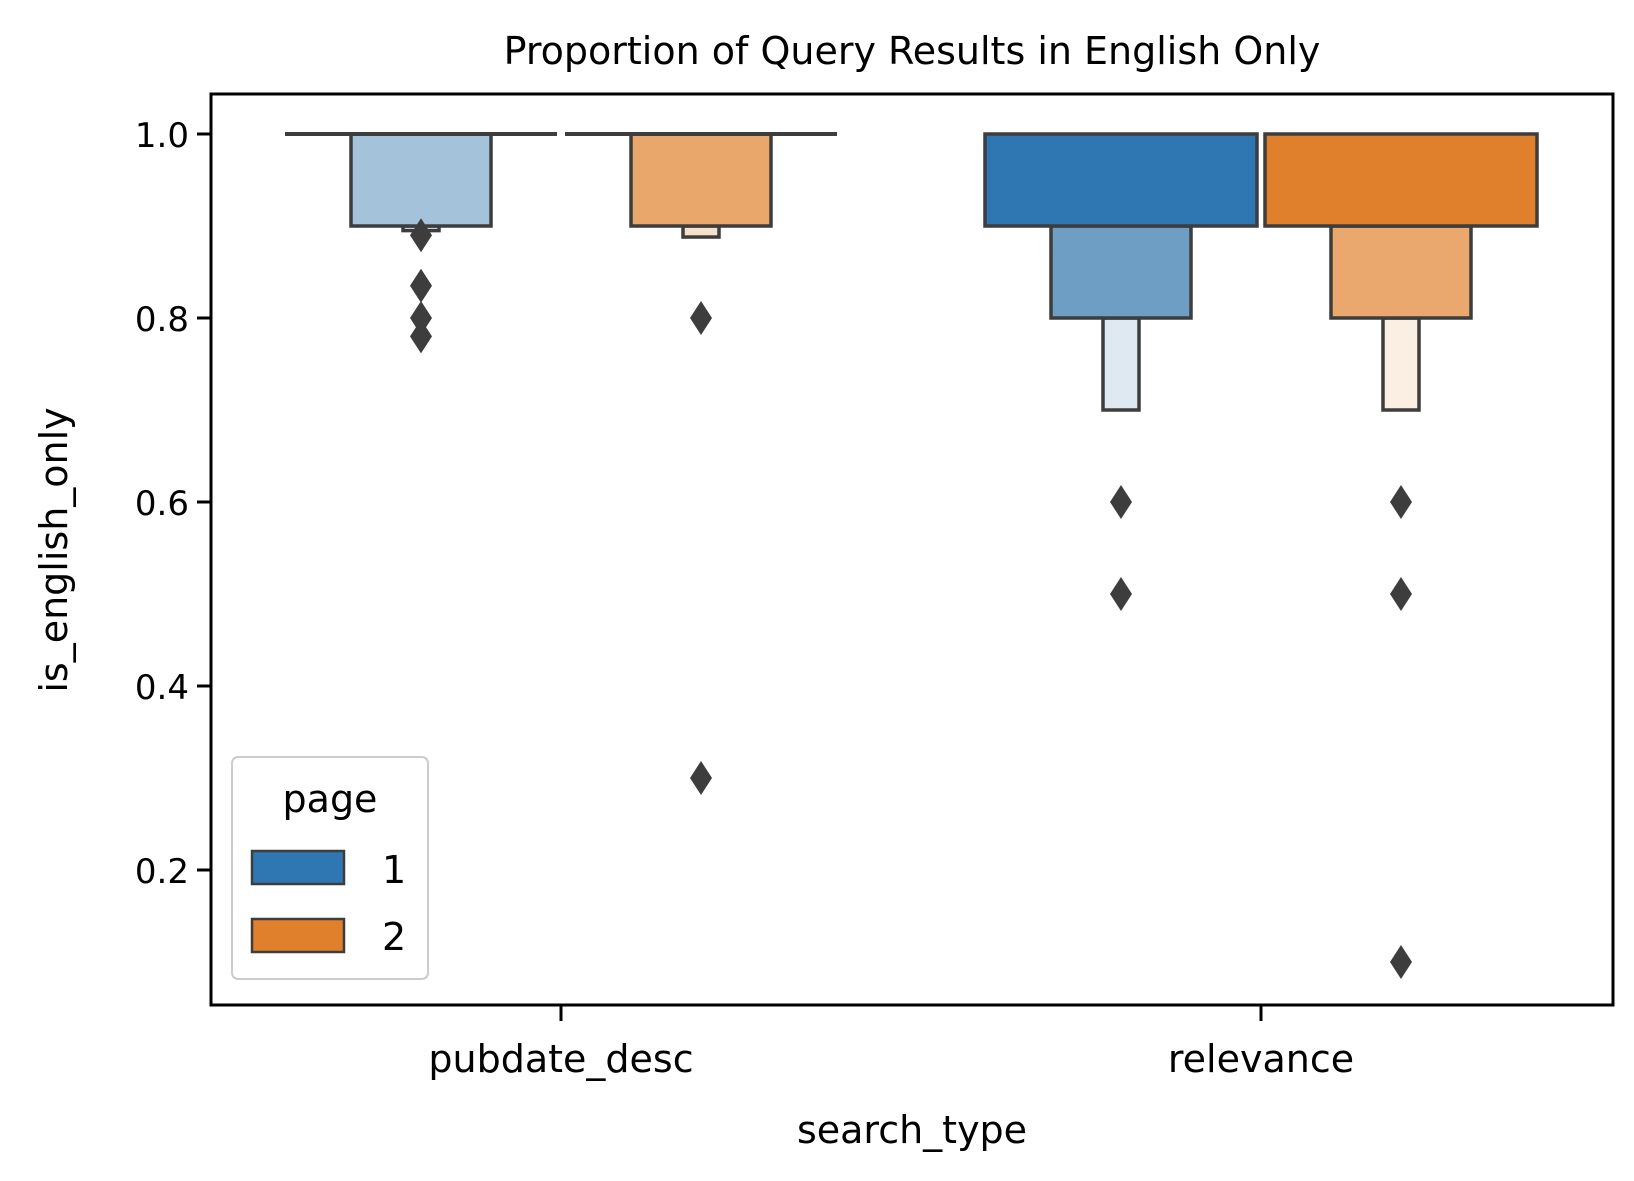  Describe the element at coordinates (891, 1043) in the screenshot. I see `x-axis: pubdate_desc relevance` at that location.